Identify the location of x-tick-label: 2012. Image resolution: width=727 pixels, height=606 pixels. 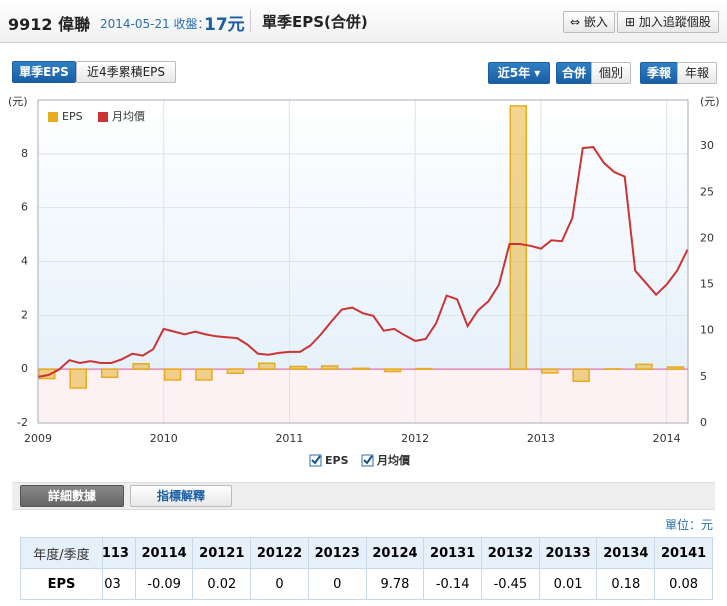
(415, 438).